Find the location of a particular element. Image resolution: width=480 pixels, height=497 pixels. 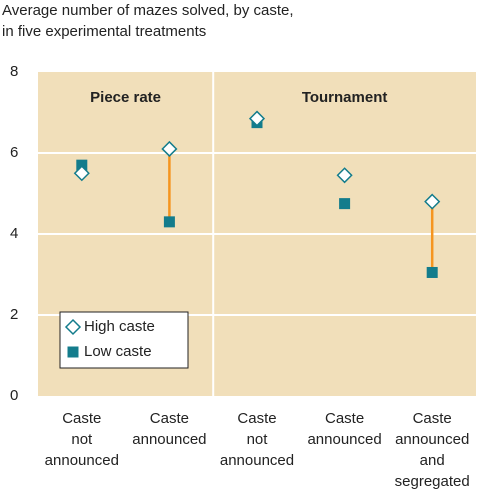

legend-label: High caste is located at coordinates (119, 326).